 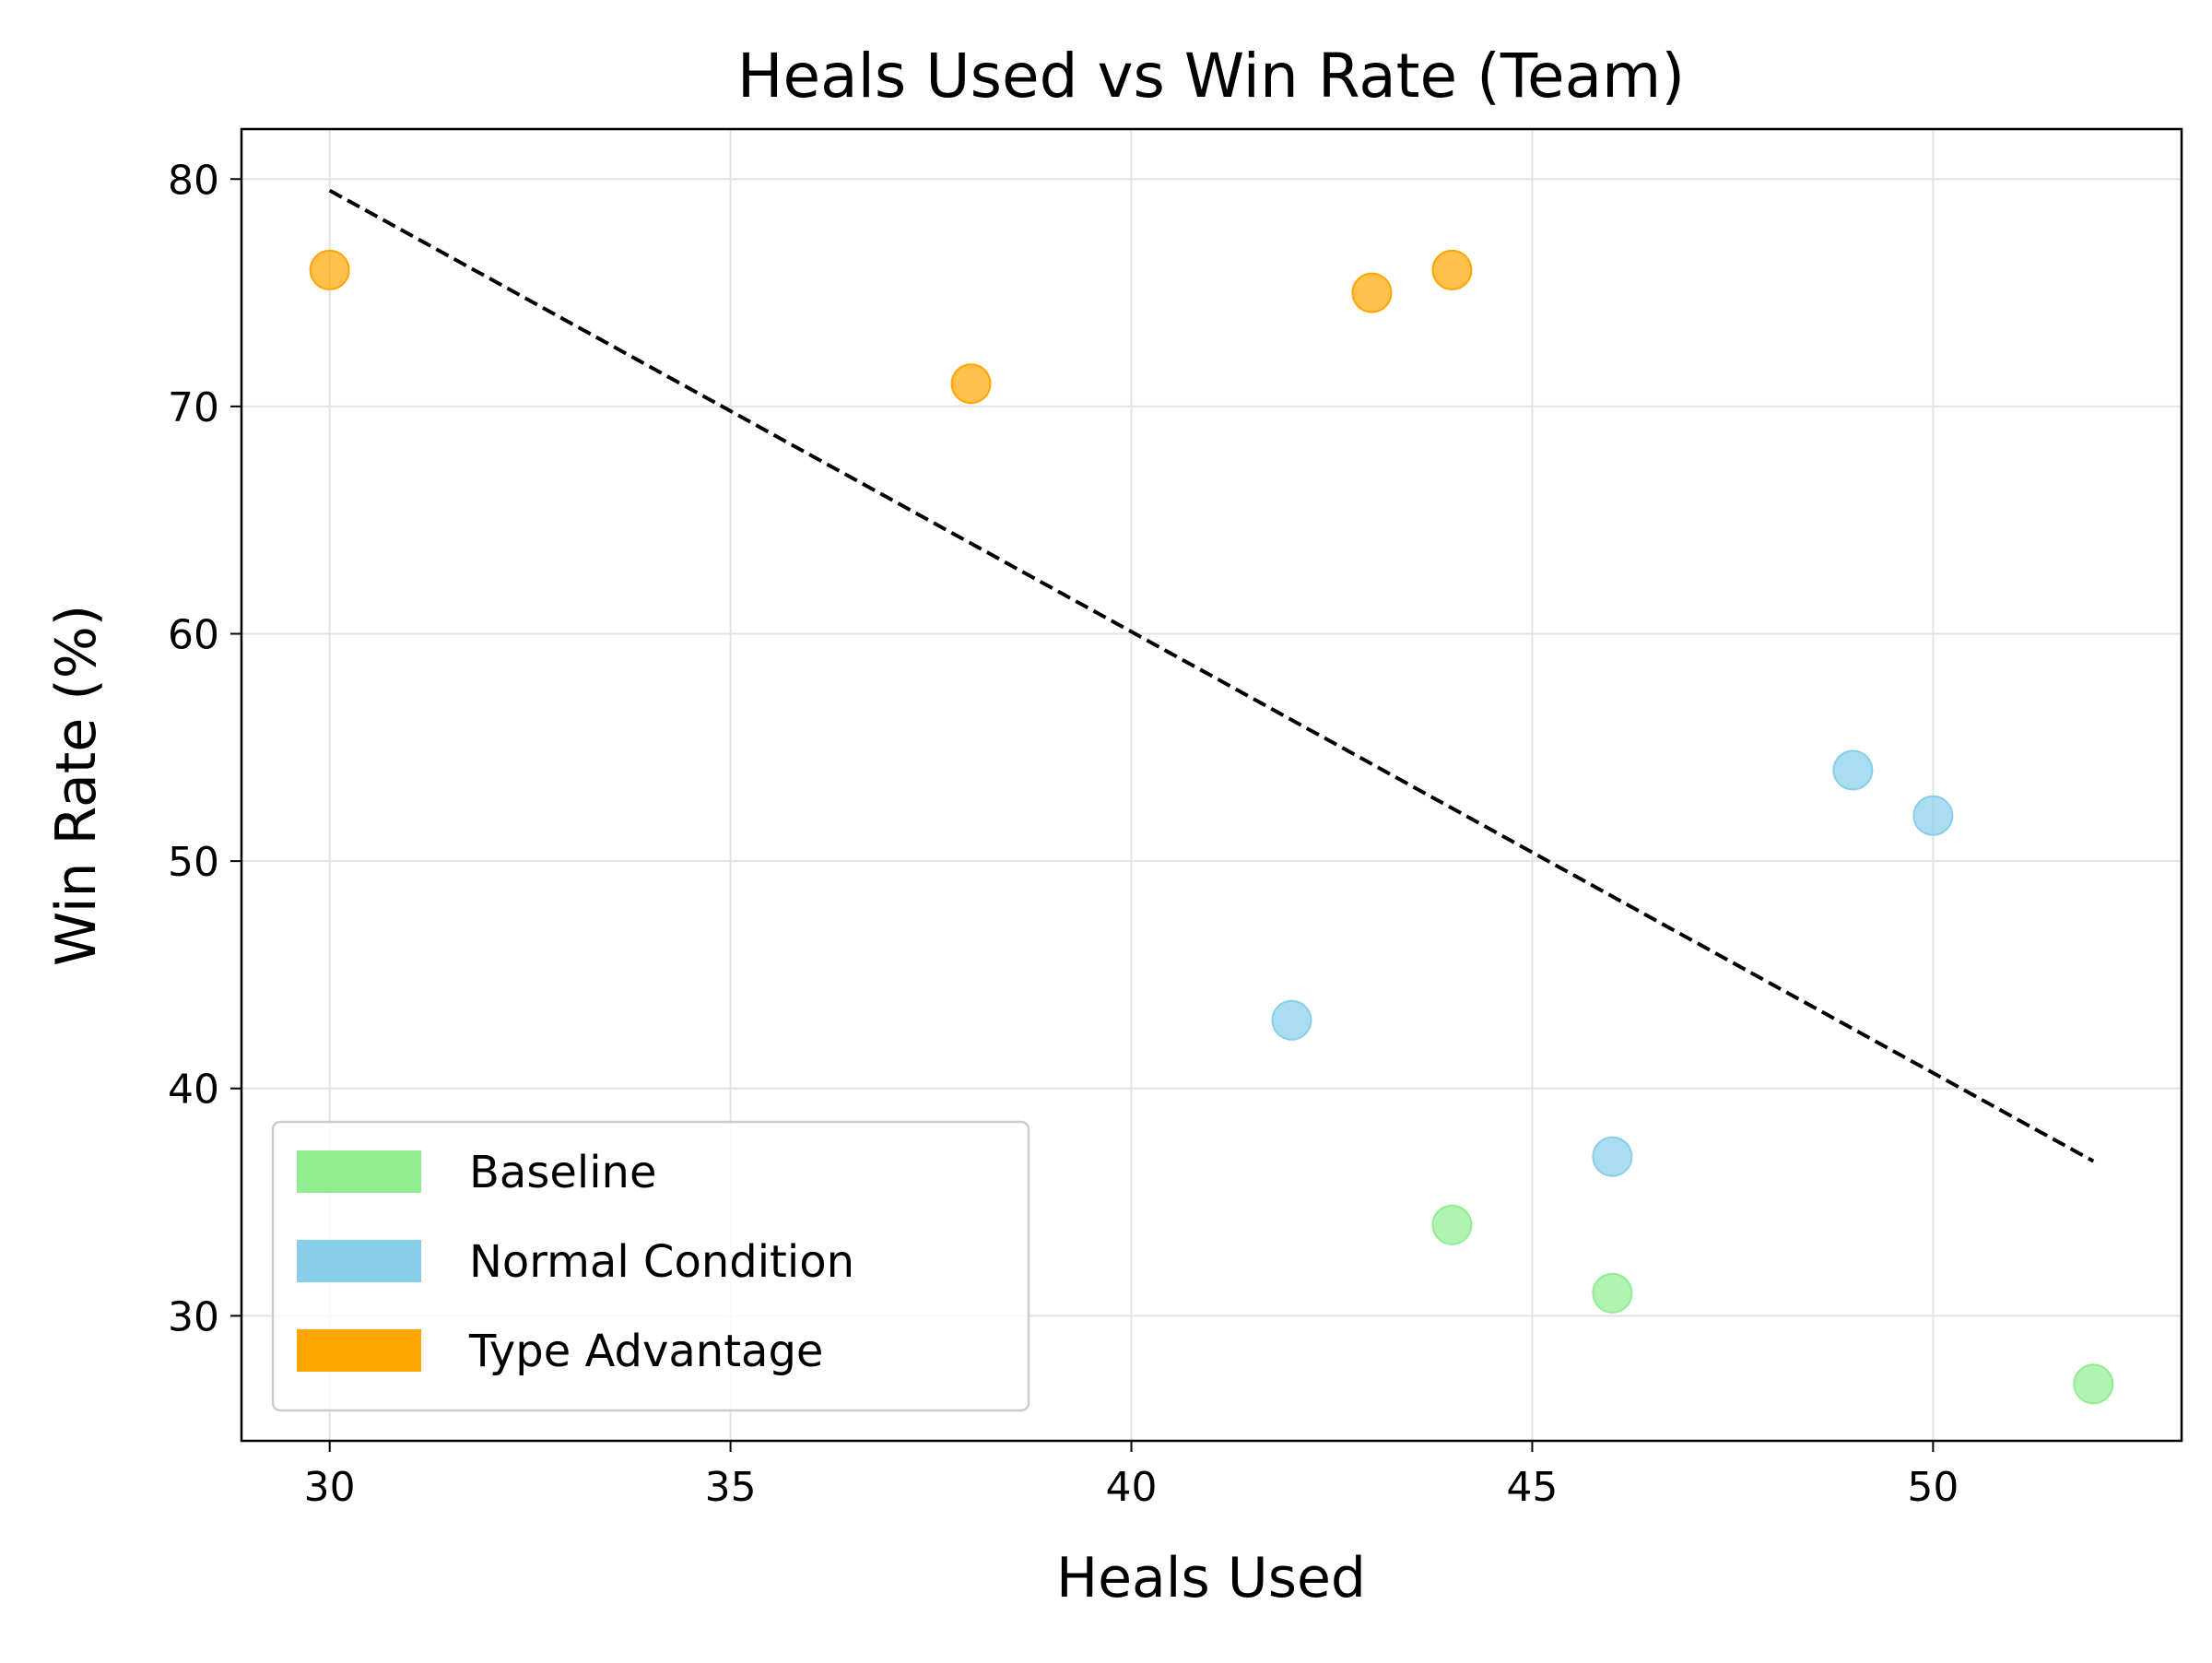 I want to click on x-tick-label: 45, so click(x=1532, y=1487).